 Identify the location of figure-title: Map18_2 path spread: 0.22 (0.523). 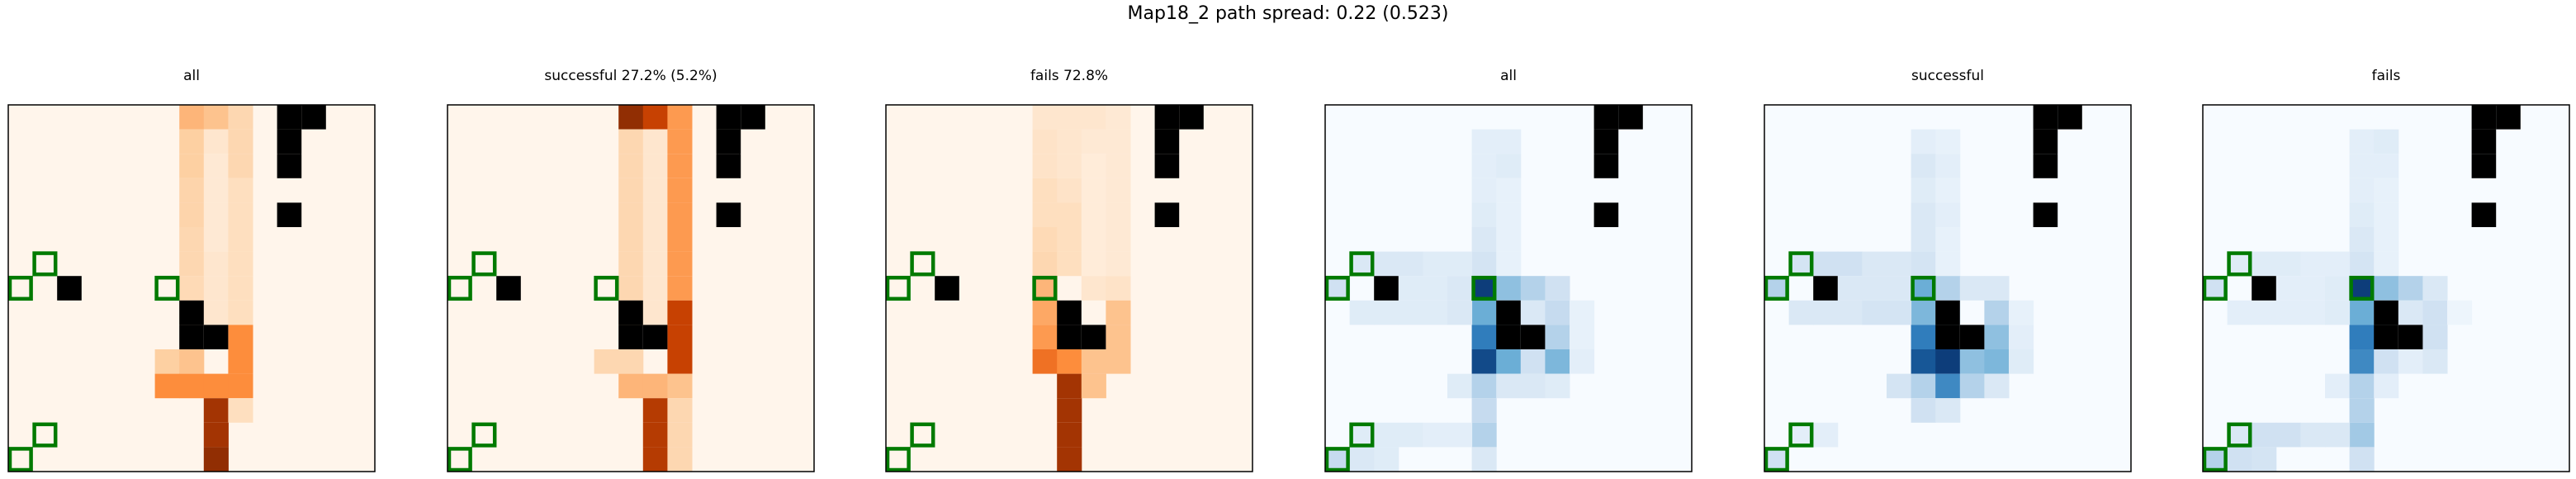
(1288, 14).